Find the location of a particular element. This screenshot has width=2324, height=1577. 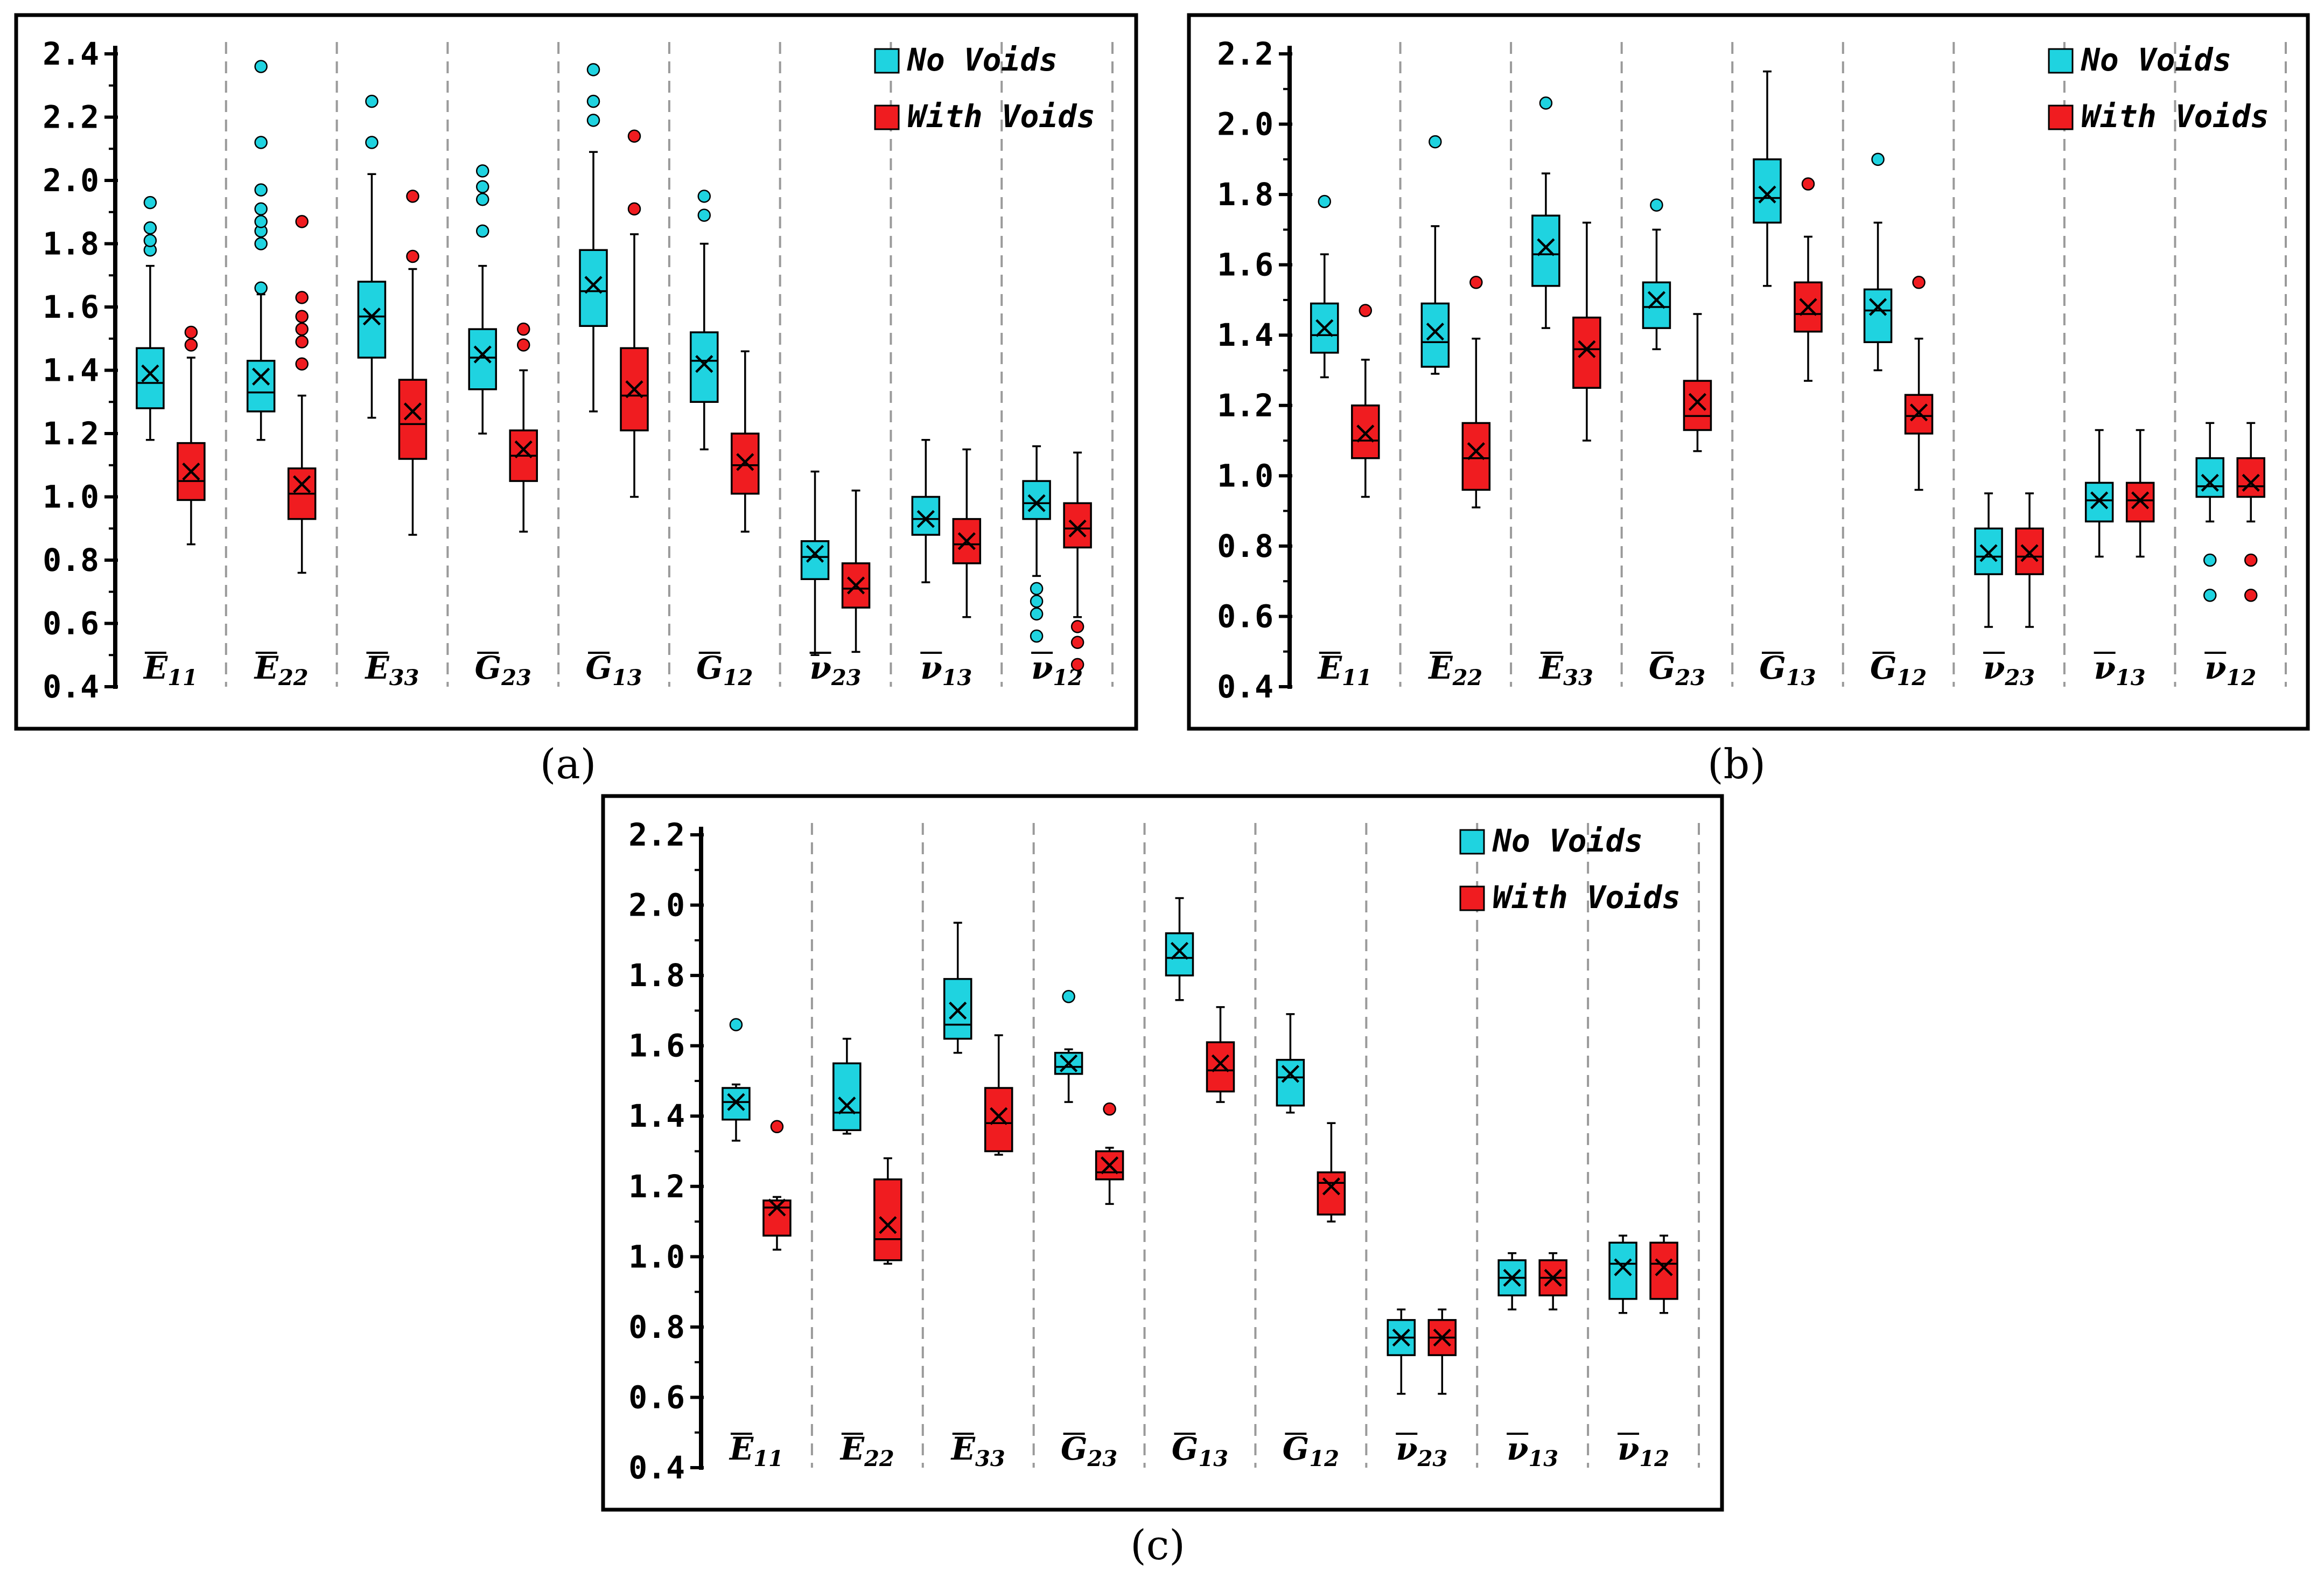

y-tick-label: 0.8 is located at coordinates (71, 560).